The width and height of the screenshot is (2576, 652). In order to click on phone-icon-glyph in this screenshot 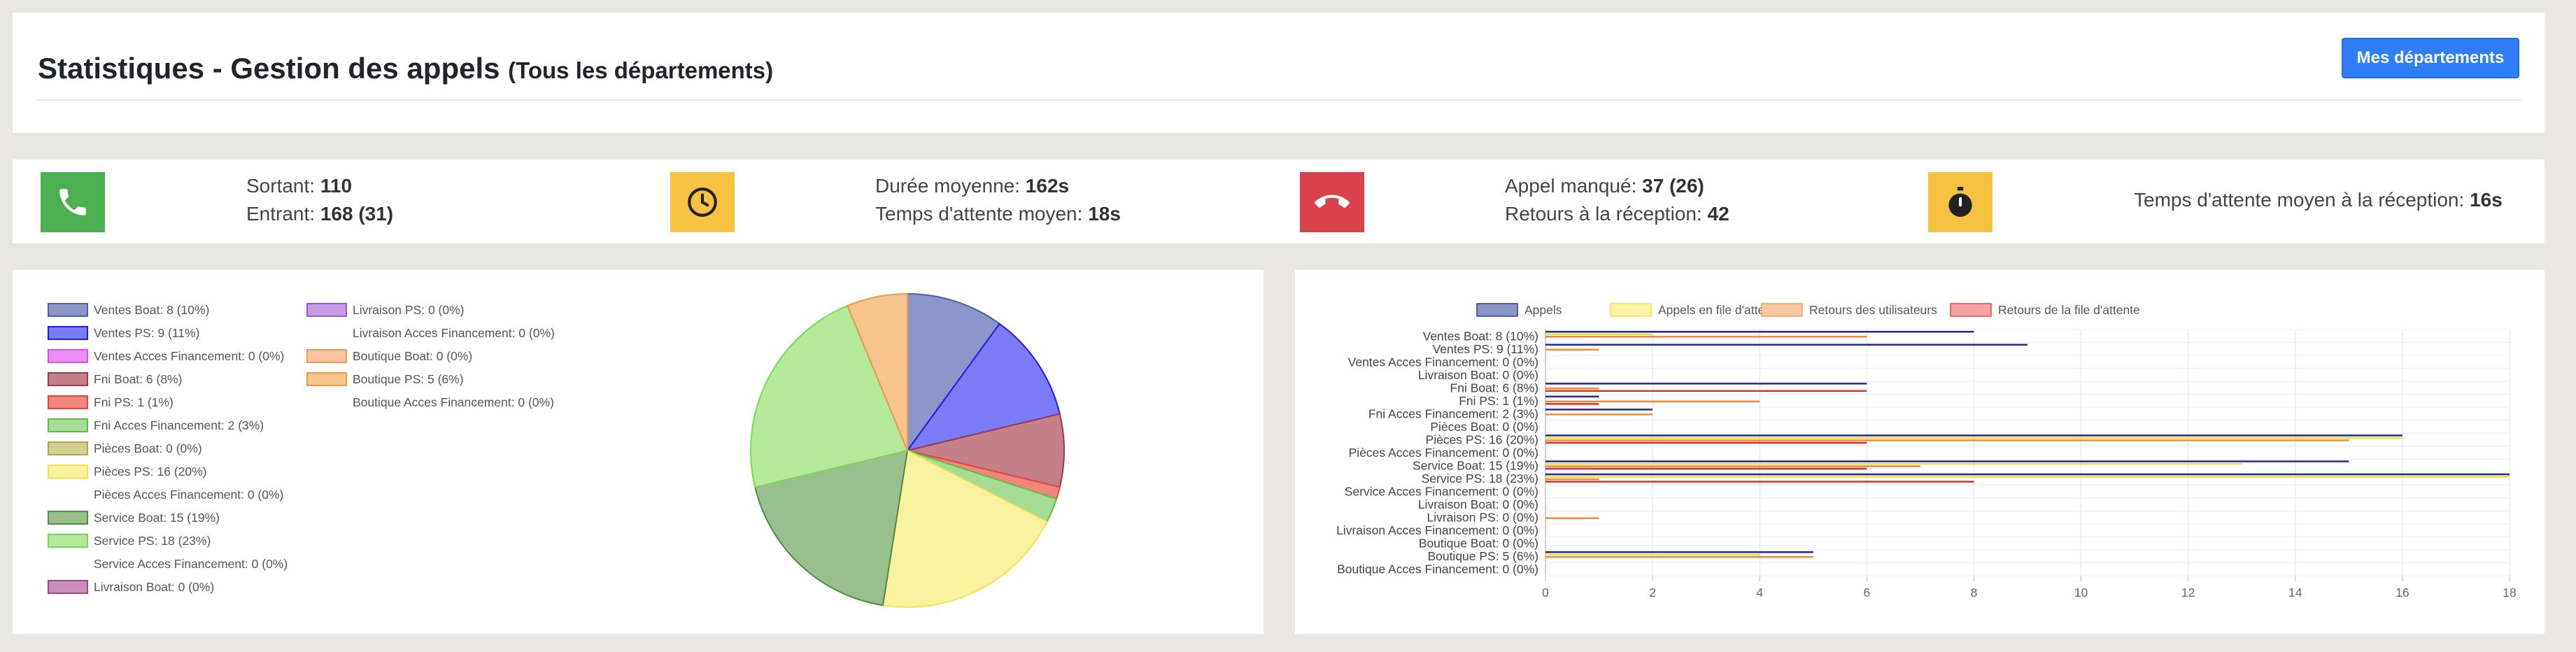, I will do `click(72, 202)`.